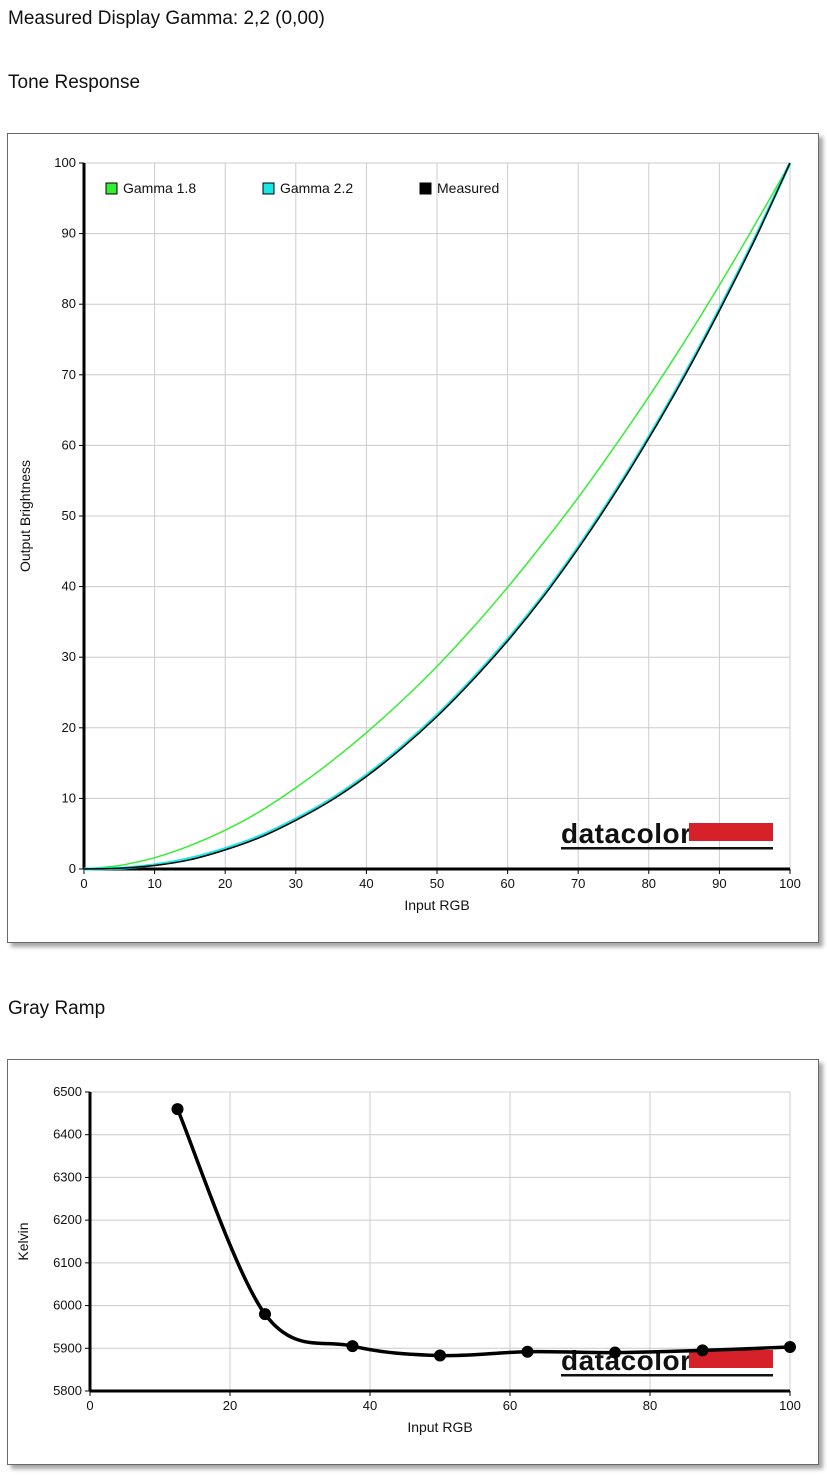 The width and height of the screenshot is (827, 1475). What do you see at coordinates (468, 188) in the screenshot?
I see `legend-label: Measured` at bounding box center [468, 188].